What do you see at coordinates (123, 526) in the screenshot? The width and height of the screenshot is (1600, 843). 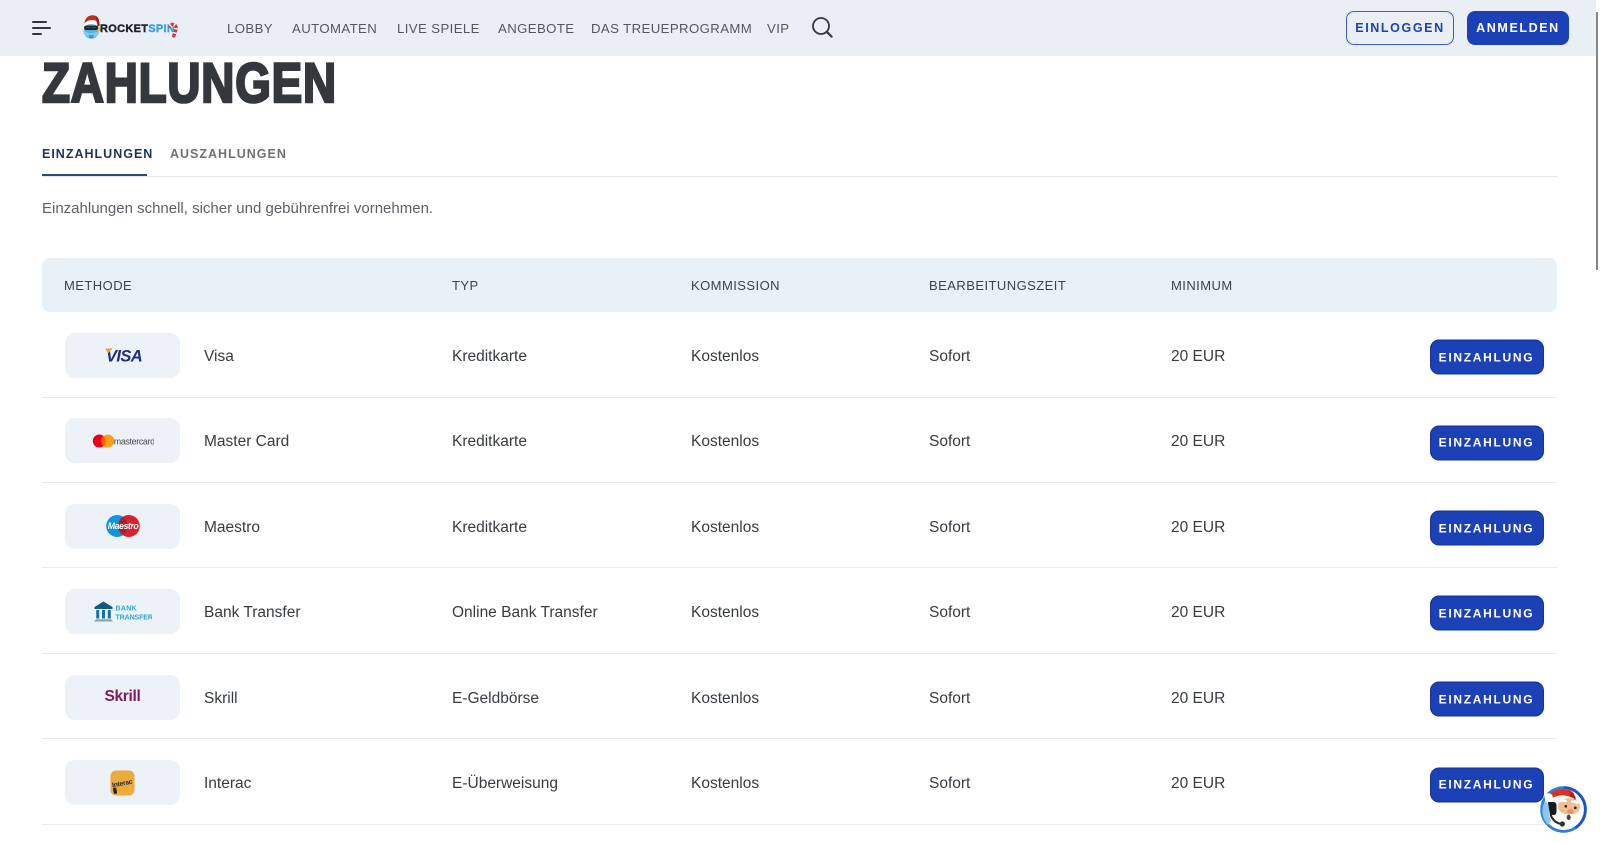 I see `svg-text: Maestro` at bounding box center [123, 526].